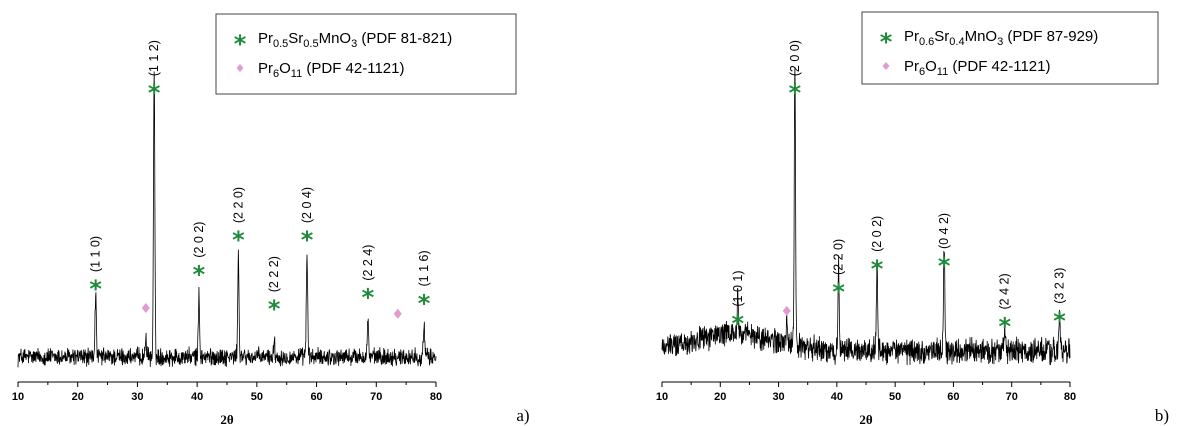 Image resolution: width=1180 pixels, height=426 pixels. Describe the element at coordinates (738, 288) in the screenshot. I see `peak-hkl-label: (1 0 1)` at that location.